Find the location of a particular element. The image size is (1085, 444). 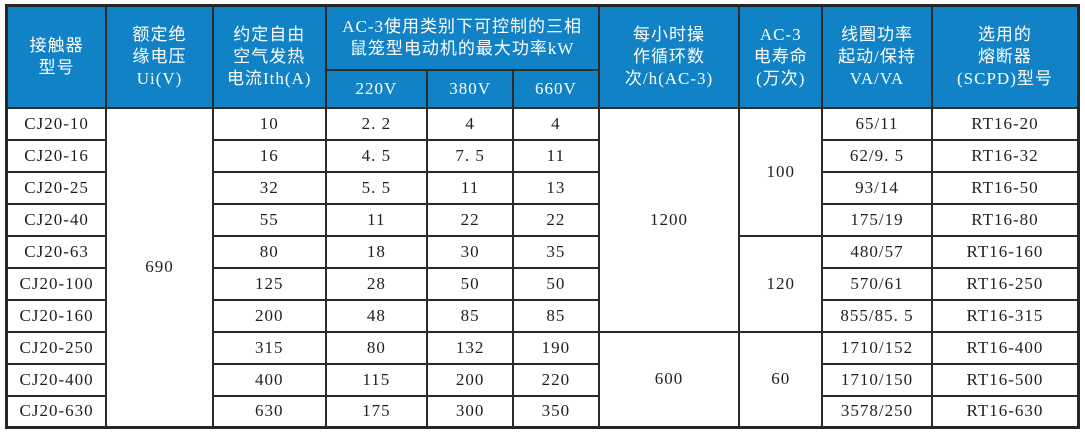

cell-coil-power: 65/11 is located at coordinates (877, 123).